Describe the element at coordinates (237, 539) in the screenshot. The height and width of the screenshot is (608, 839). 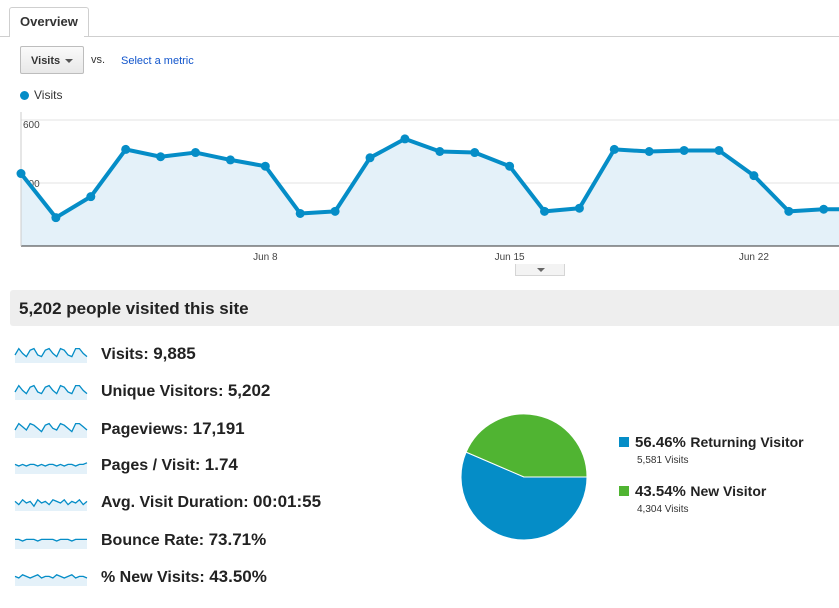
I see `metric-value: 73.71%` at that location.